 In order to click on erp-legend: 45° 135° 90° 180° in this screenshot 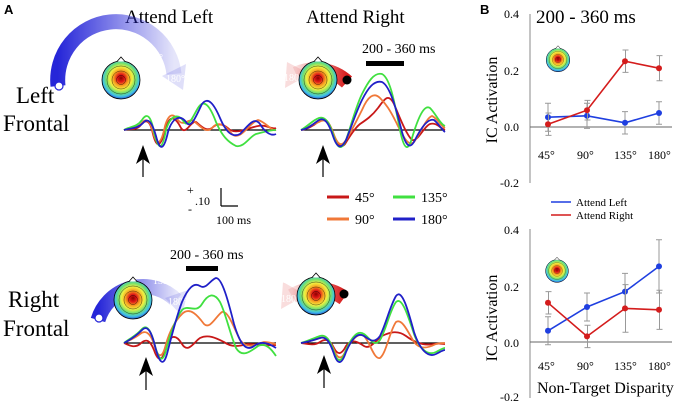, I will do `click(387, 209)`.